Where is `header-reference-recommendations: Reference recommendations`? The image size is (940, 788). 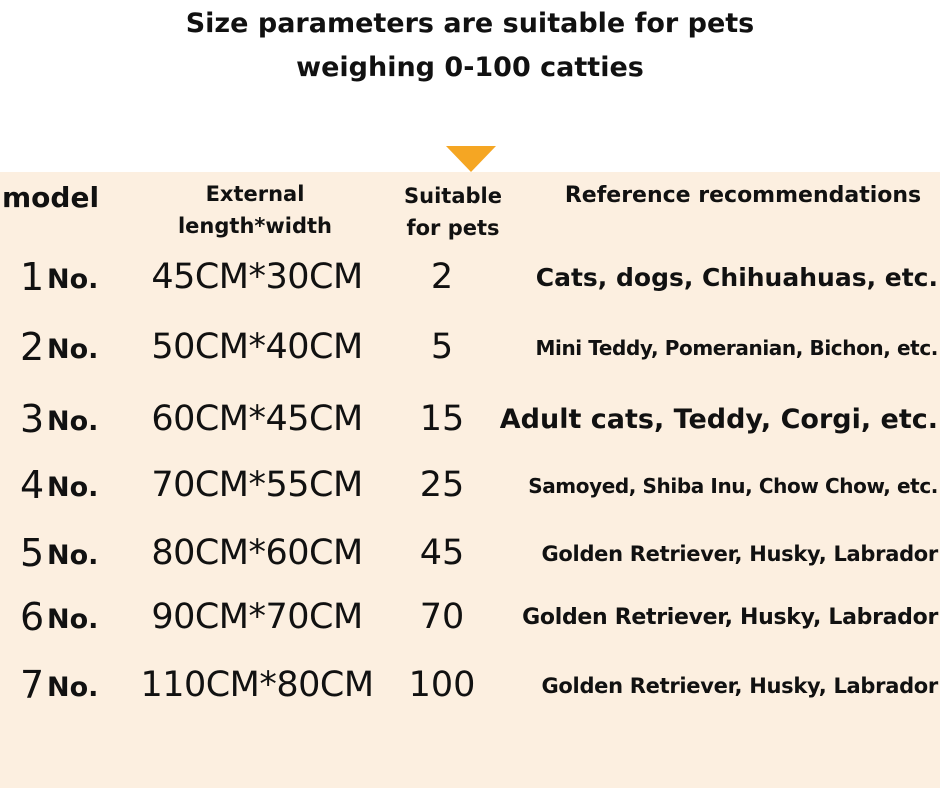
header-reference-recommendations: Reference recommendations is located at coordinates (743, 195).